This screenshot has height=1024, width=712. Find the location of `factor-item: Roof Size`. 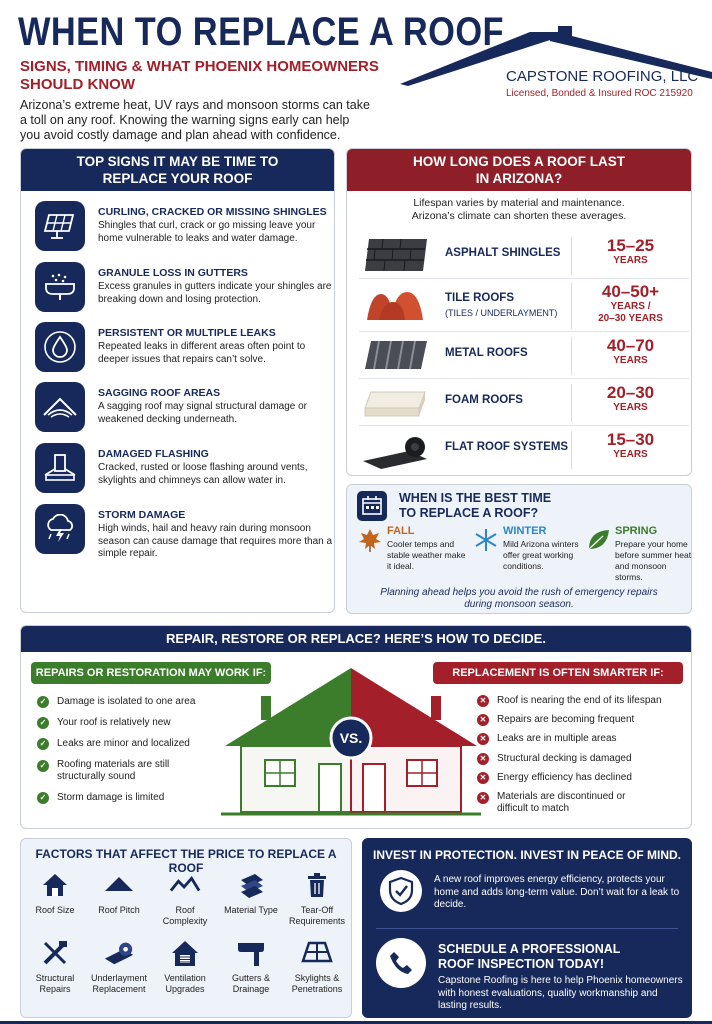

factor-item: Roof Size is located at coordinates (55, 893).